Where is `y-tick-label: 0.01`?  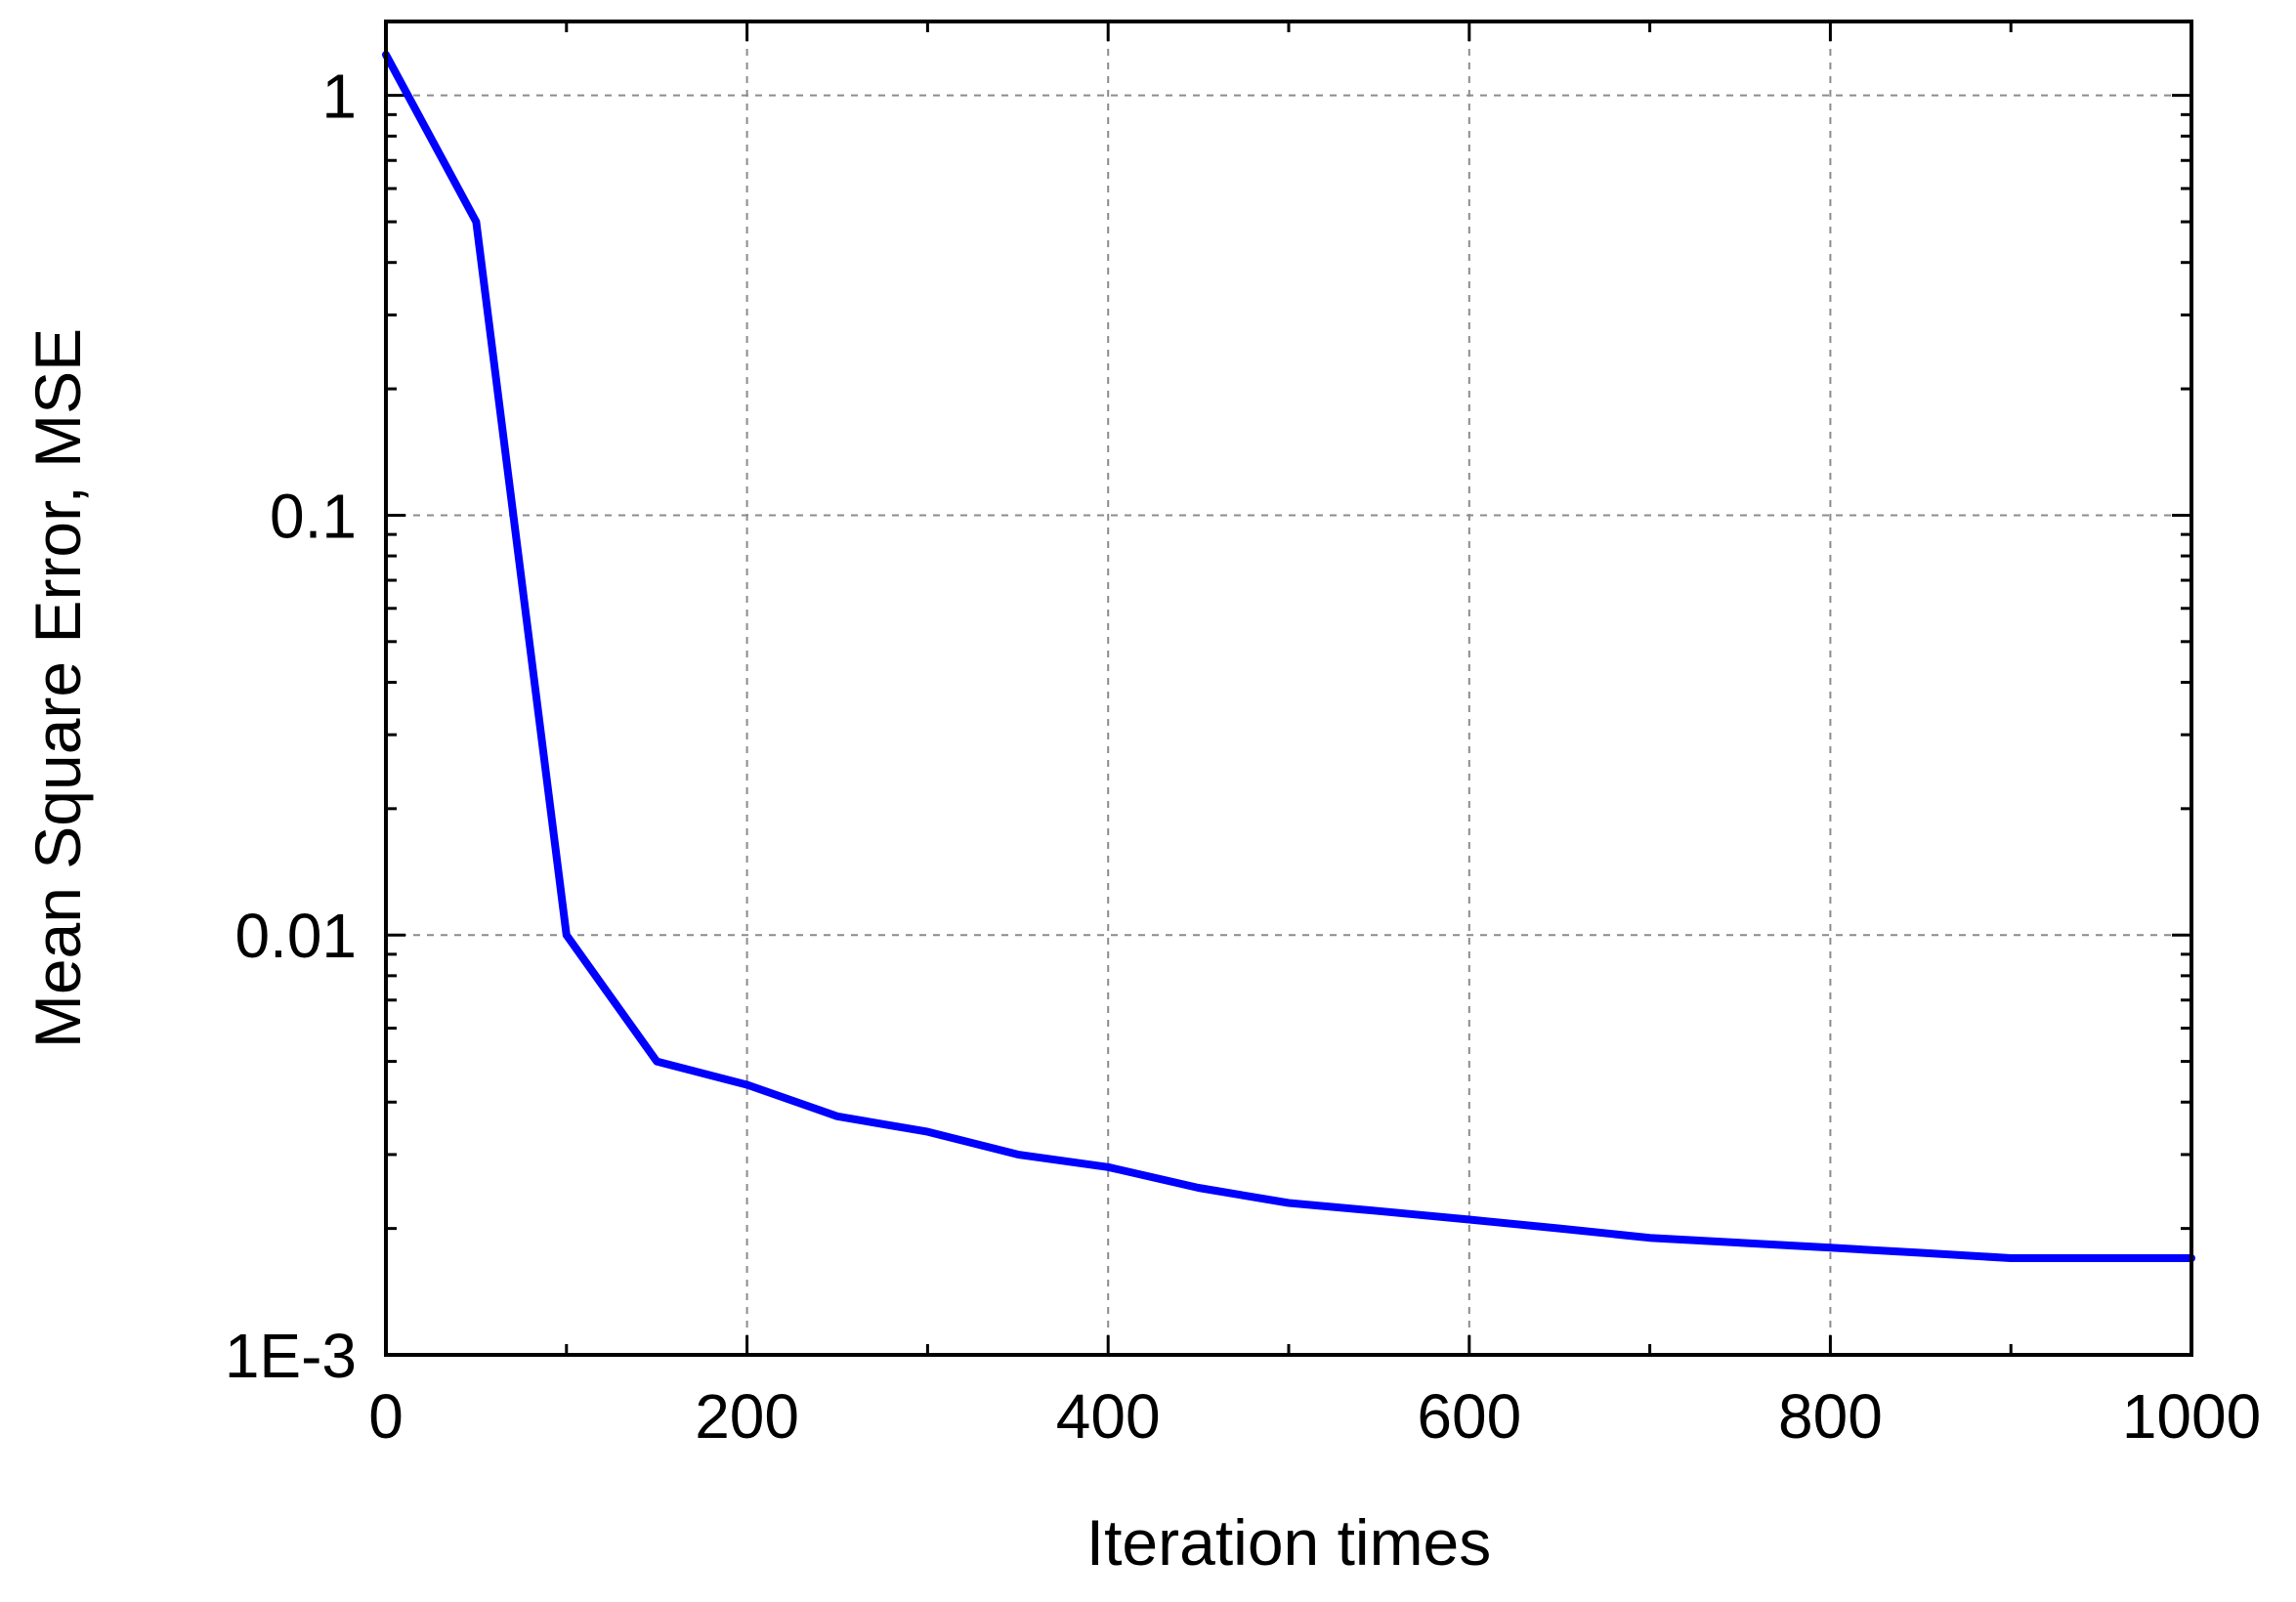 y-tick-label: 0.01 is located at coordinates (295, 936).